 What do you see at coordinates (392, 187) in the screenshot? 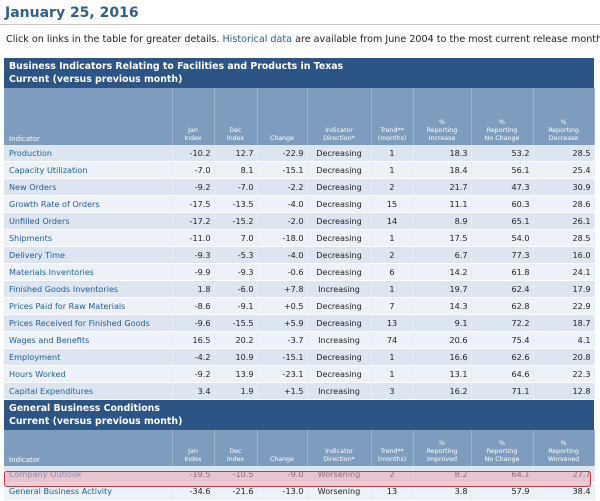
I see `trend-value: 2` at bounding box center [392, 187].